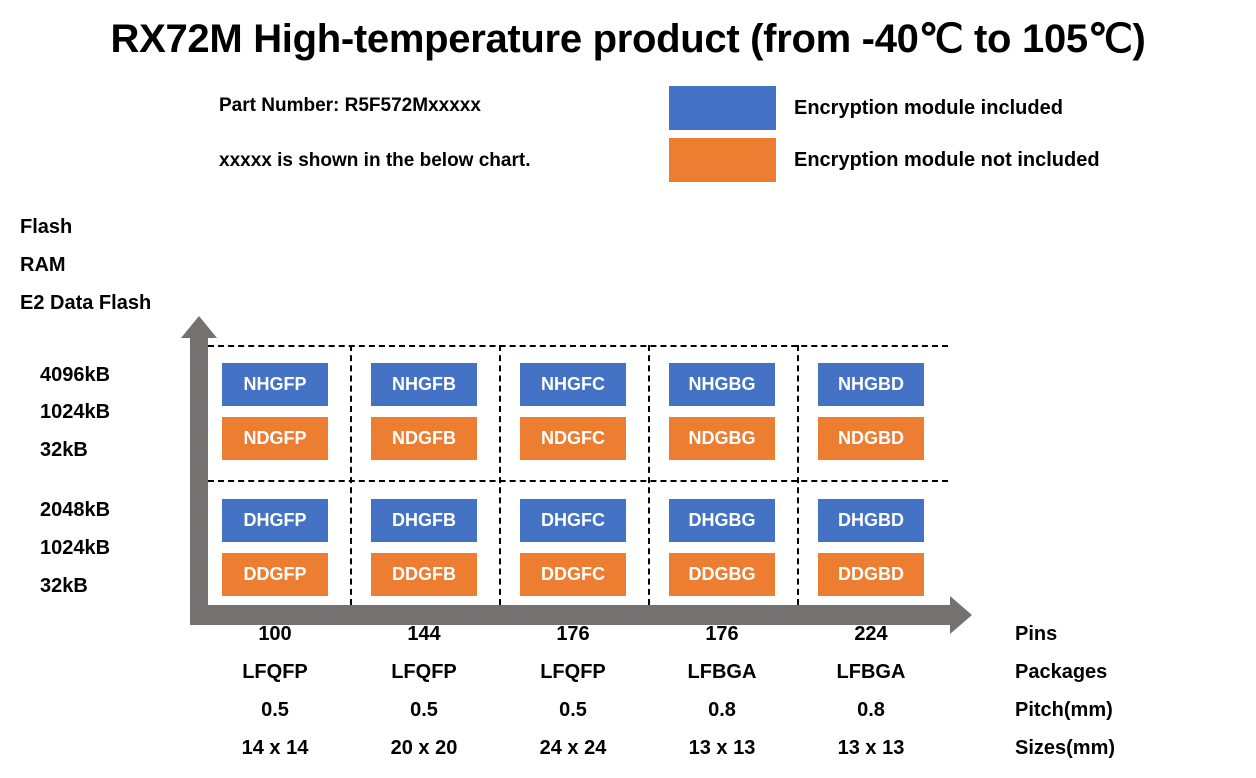 The image size is (1256, 778). Describe the element at coordinates (424, 438) in the screenshot. I see `part-code-not-included: NDGFB` at that location.